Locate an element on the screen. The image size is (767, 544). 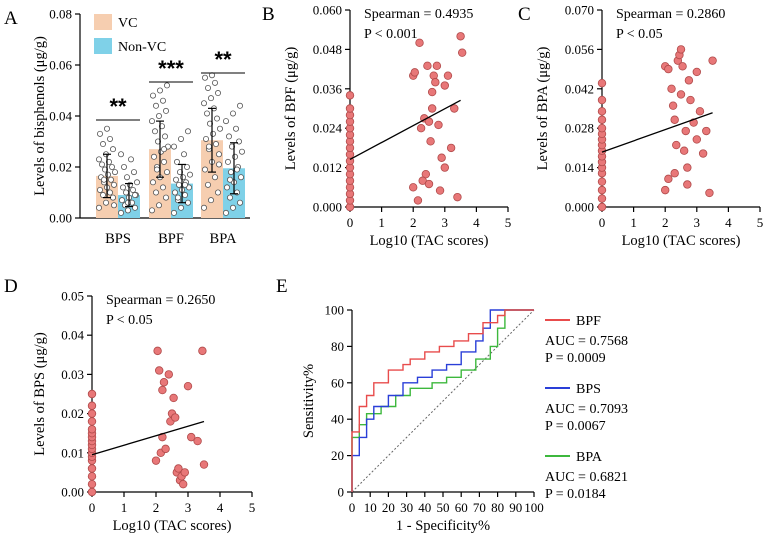
legend-swatch-nonvc is located at coordinates (103, 46).